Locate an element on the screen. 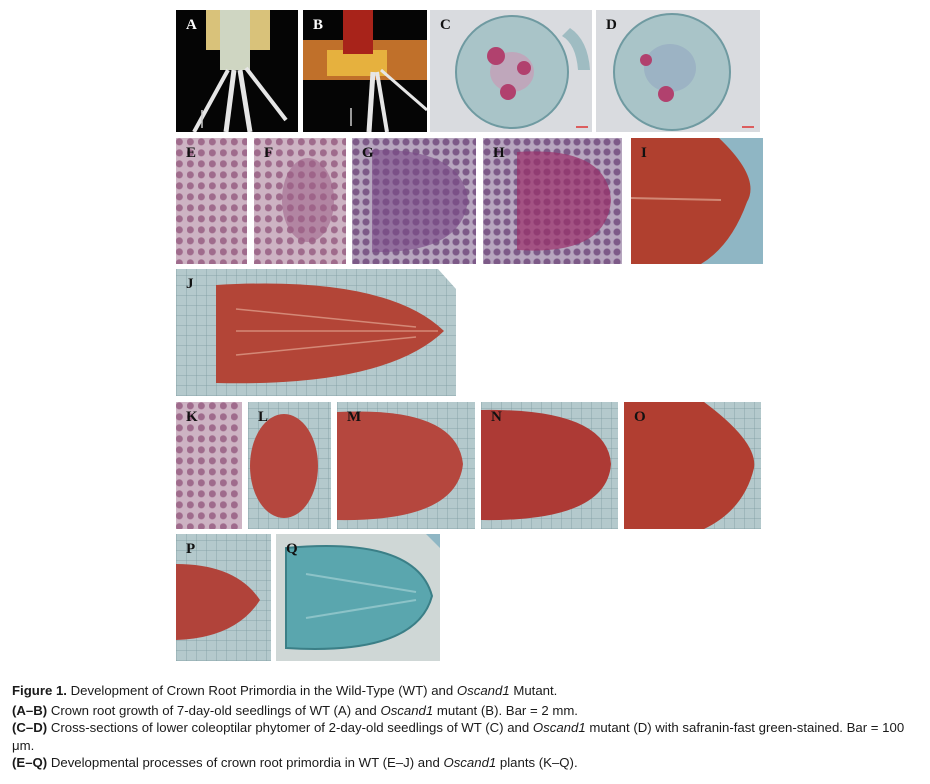  panel-q-primordium: Q is located at coordinates (358, 597).